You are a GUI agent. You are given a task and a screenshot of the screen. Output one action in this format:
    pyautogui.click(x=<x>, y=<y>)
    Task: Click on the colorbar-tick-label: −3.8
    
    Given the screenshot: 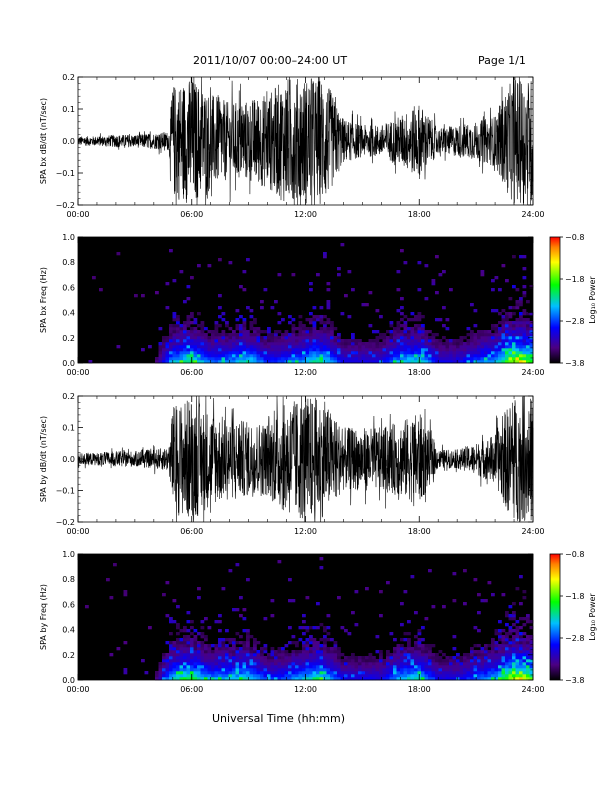 What is the action you would take?
    pyautogui.click(x=574, y=680)
    